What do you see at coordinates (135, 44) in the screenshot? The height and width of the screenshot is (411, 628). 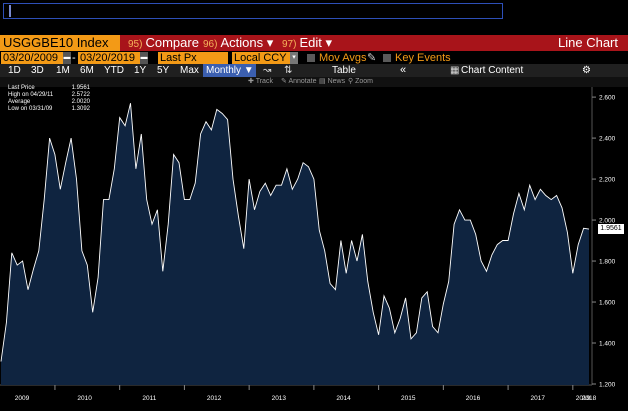 I see `compare-shortcut: 95)` at bounding box center [135, 44].